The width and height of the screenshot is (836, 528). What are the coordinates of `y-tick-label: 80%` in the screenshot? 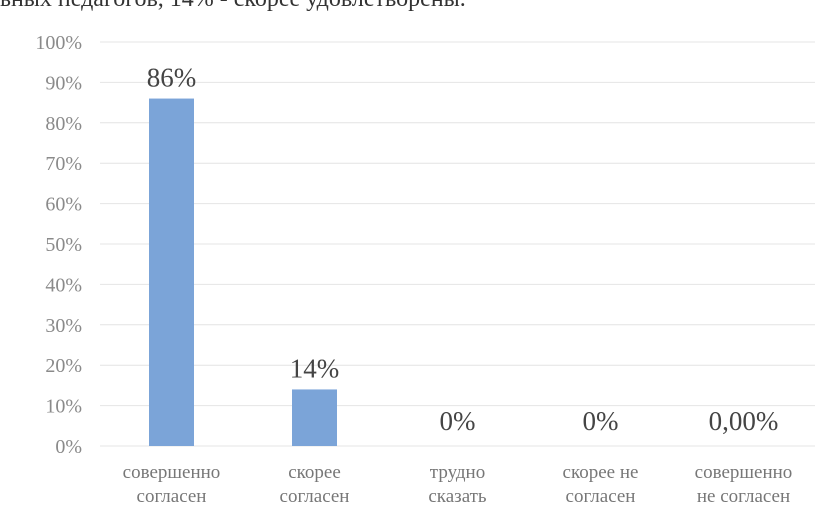 It's located at (63, 124).